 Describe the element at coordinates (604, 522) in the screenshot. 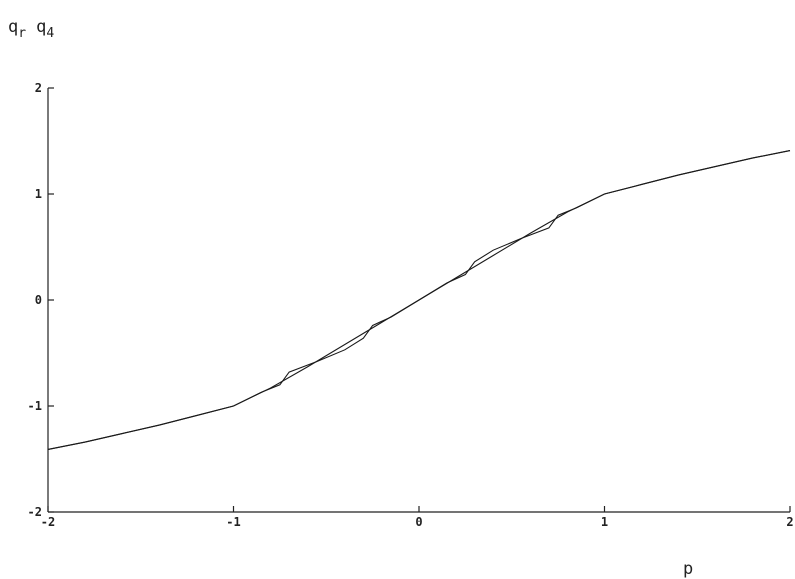

I see `x-tick-label: 1` at that location.